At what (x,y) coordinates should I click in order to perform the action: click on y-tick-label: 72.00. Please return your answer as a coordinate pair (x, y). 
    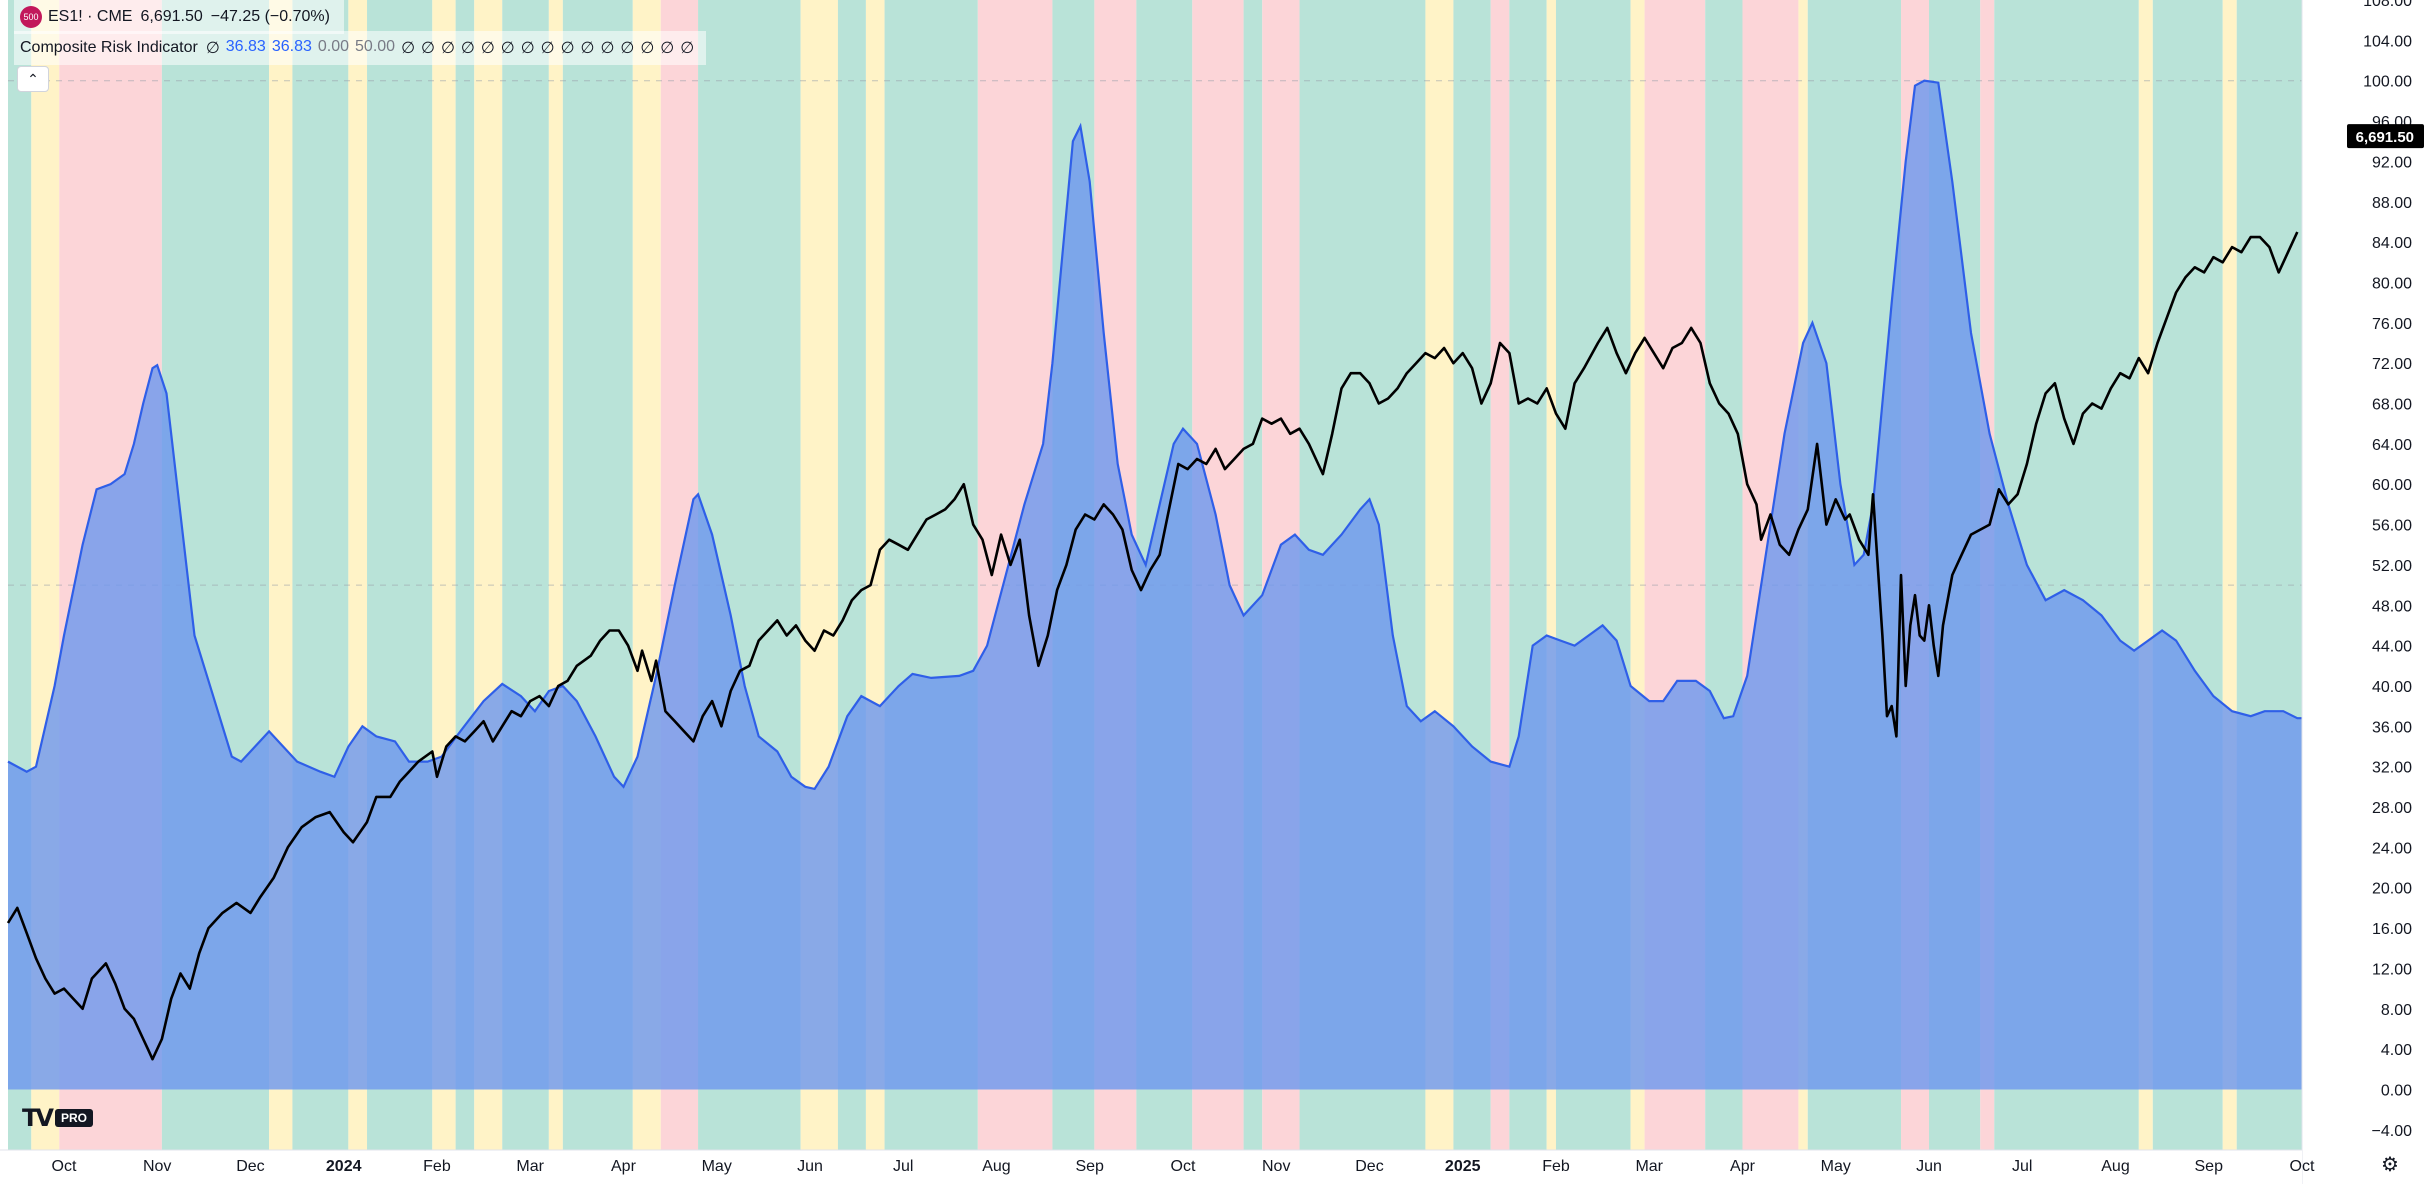
    Looking at the image, I should click on (2392, 364).